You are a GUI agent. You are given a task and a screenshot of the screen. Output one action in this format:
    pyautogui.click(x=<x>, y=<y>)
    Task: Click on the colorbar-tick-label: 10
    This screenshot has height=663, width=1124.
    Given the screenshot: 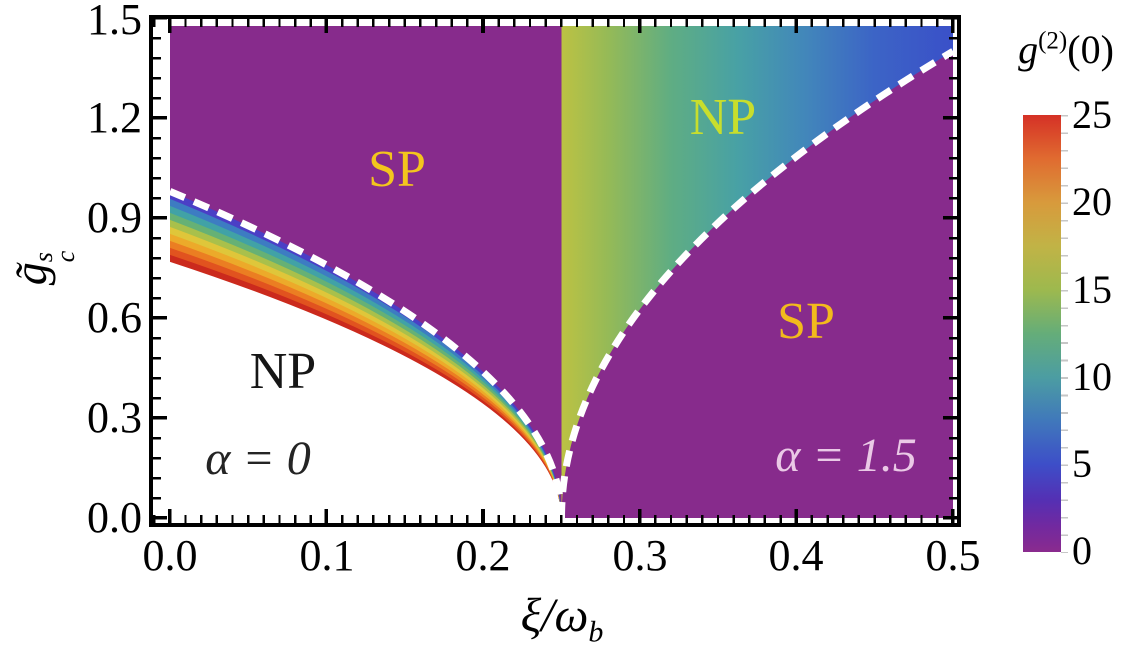 What is the action you would take?
    pyautogui.click(x=1092, y=376)
    